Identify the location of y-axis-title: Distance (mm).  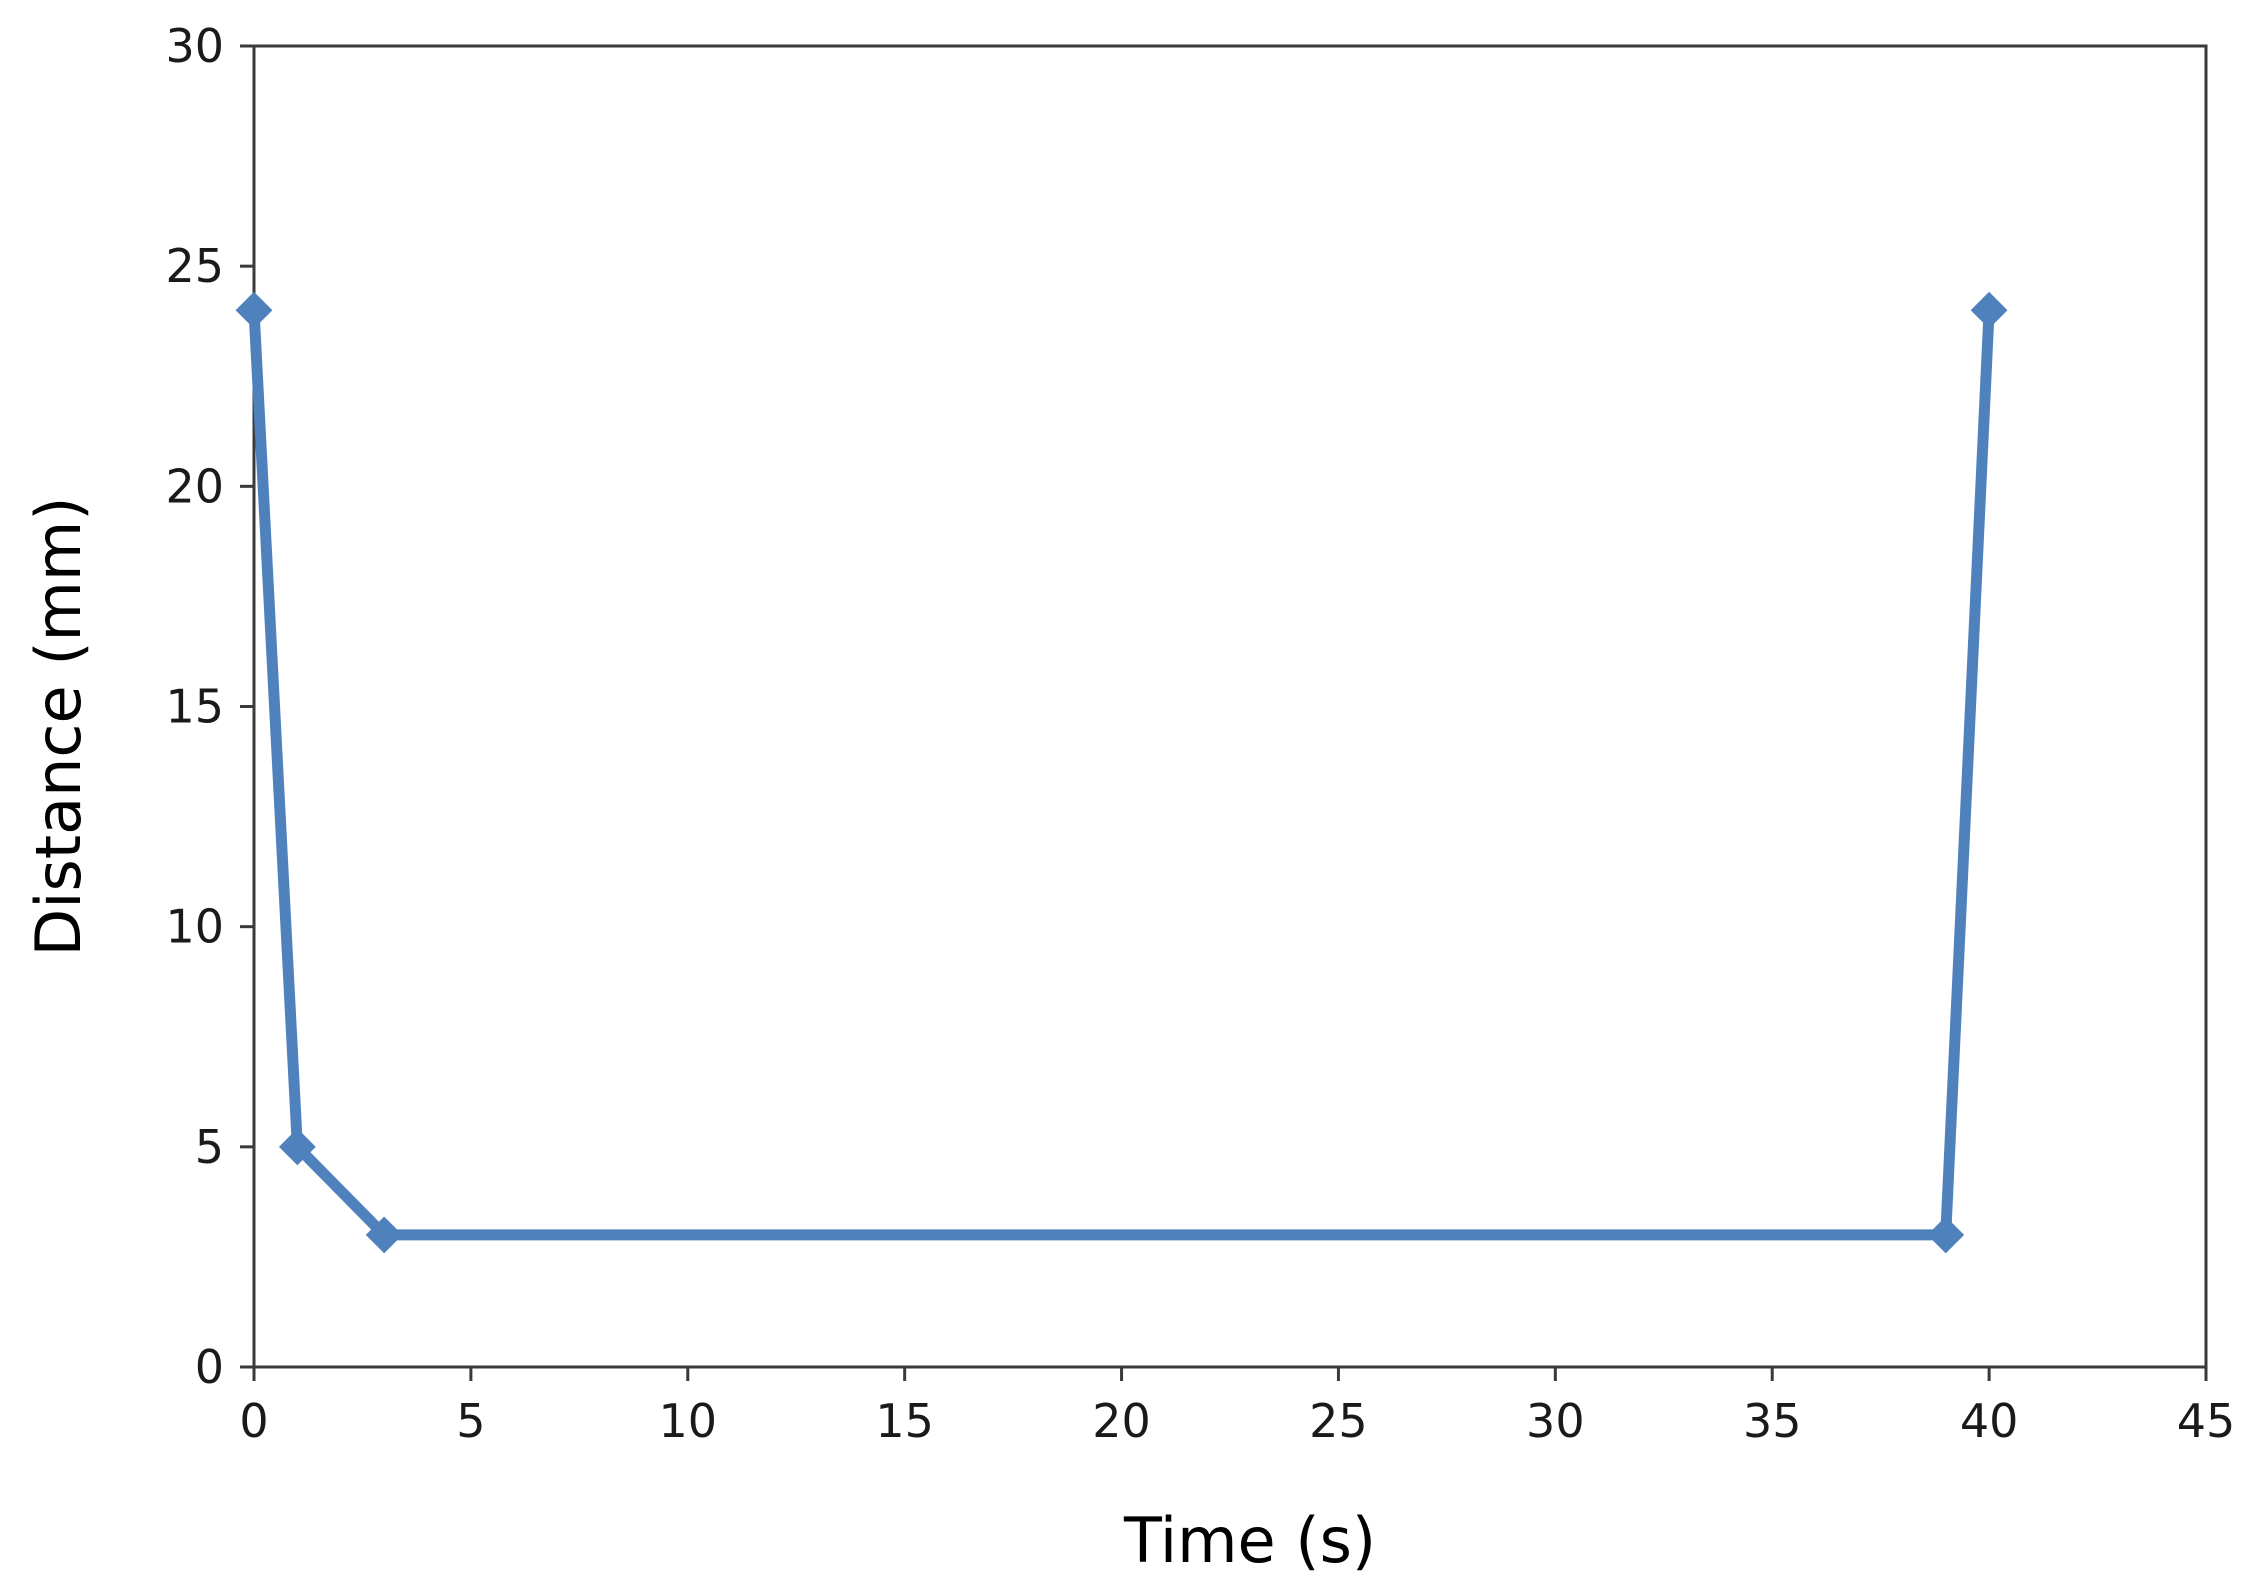
(58, 727).